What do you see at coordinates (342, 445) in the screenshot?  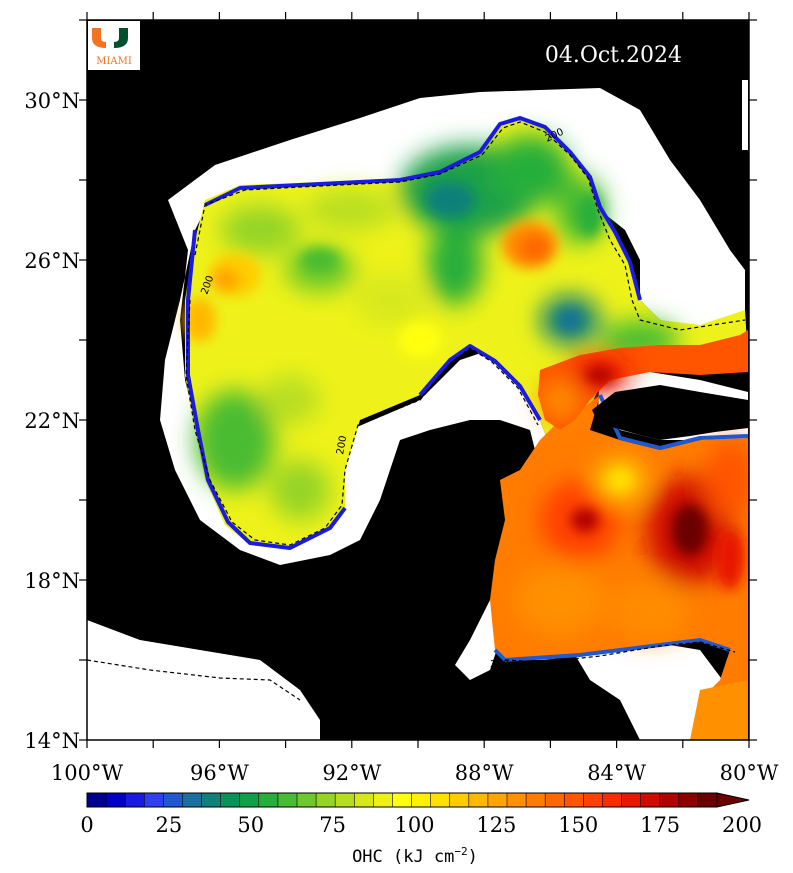 I see `contour-label-3: 200` at bounding box center [342, 445].